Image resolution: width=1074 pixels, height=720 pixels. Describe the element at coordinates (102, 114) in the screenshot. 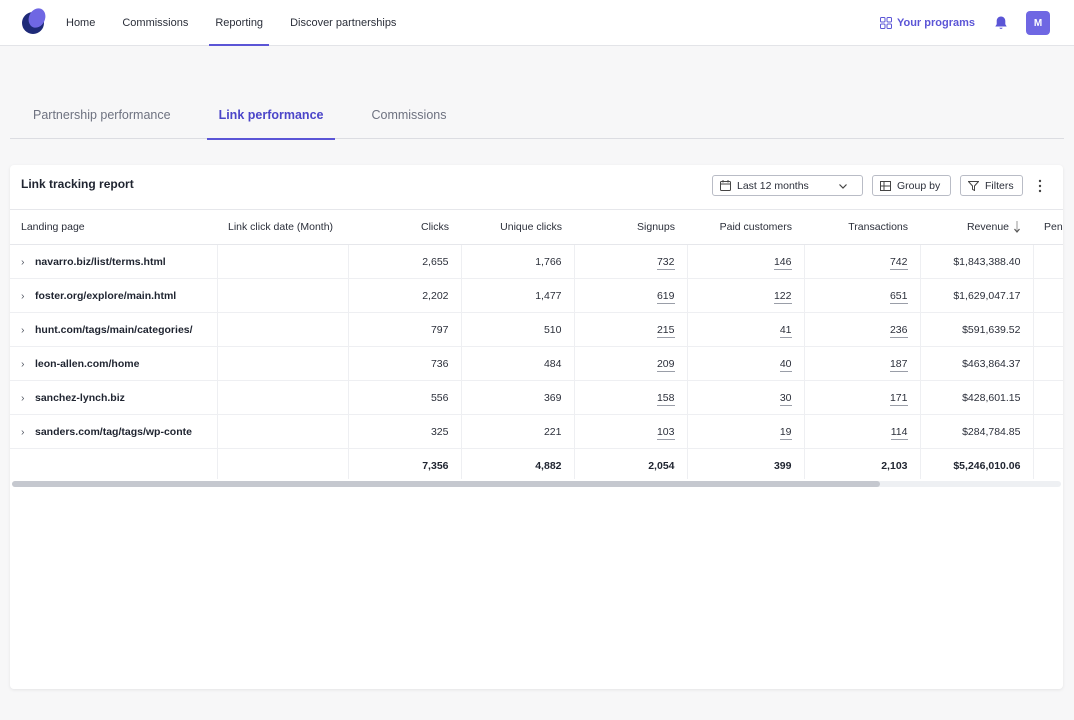

I see `tab-partnership-performance: Partnership performance` at that location.